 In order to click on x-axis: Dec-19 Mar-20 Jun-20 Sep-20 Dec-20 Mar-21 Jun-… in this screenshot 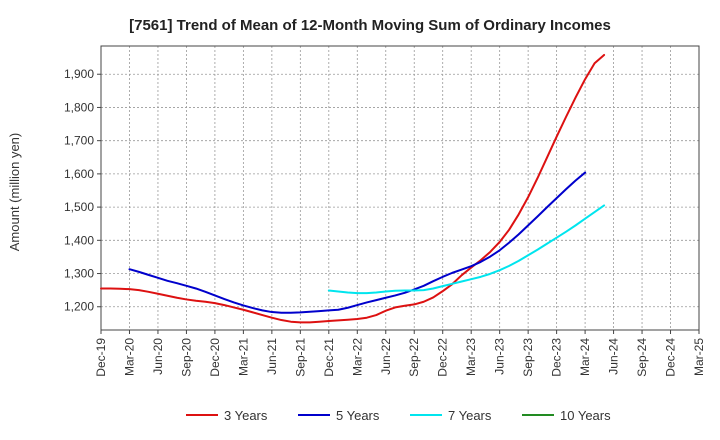, I will do `click(400, 353)`.